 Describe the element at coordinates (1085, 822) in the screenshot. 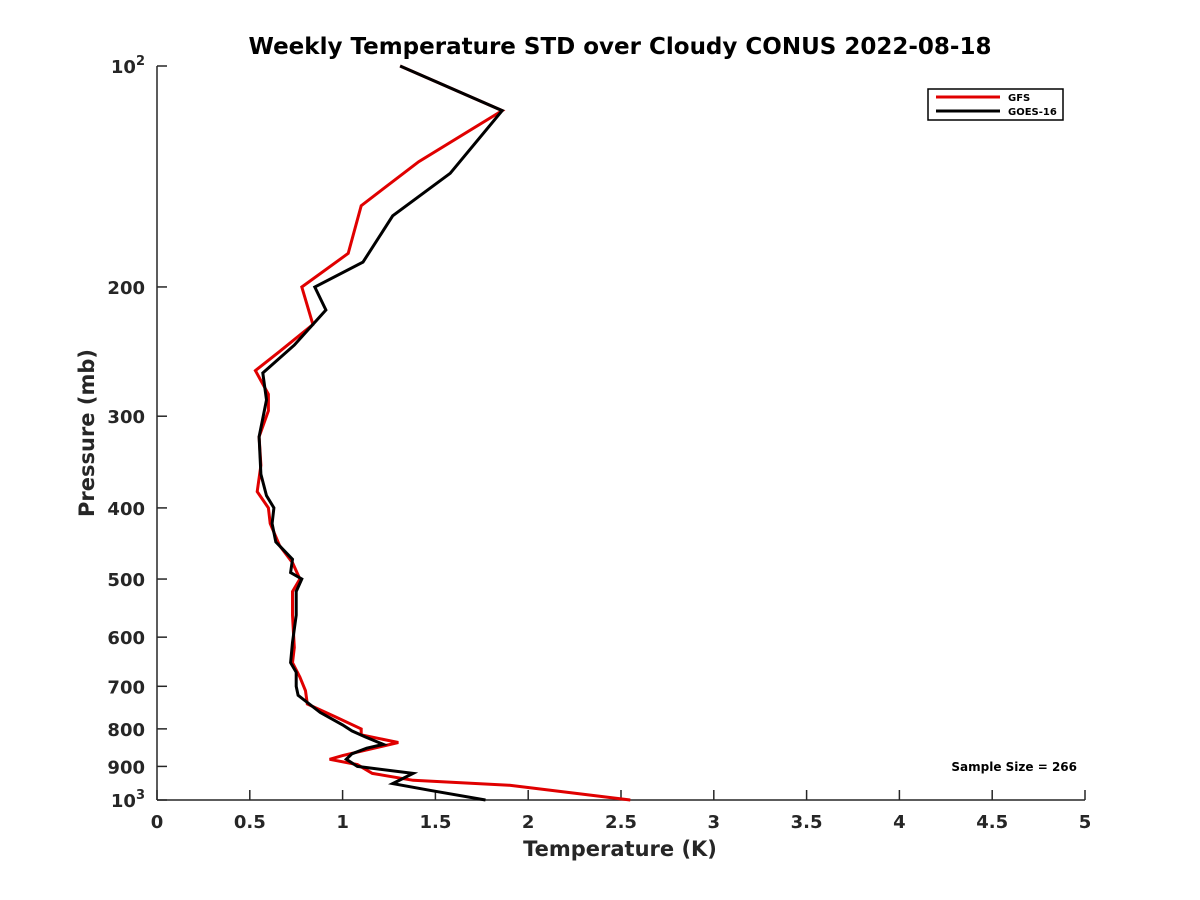

I see `x-tick-label: 5` at that location.